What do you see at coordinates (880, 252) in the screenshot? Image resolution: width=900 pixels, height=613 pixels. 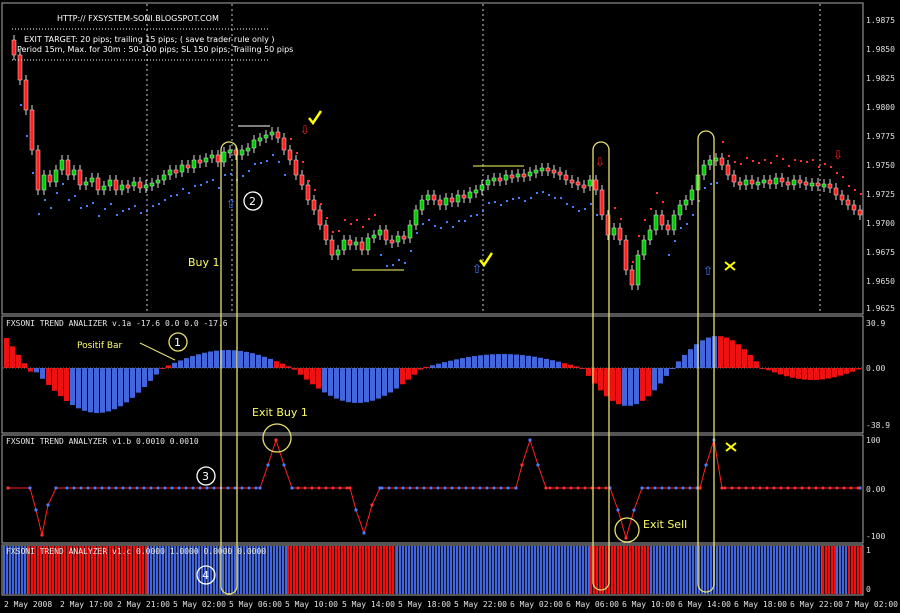 I see `price-tick: 1.9675` at bounding box center [880, 252].